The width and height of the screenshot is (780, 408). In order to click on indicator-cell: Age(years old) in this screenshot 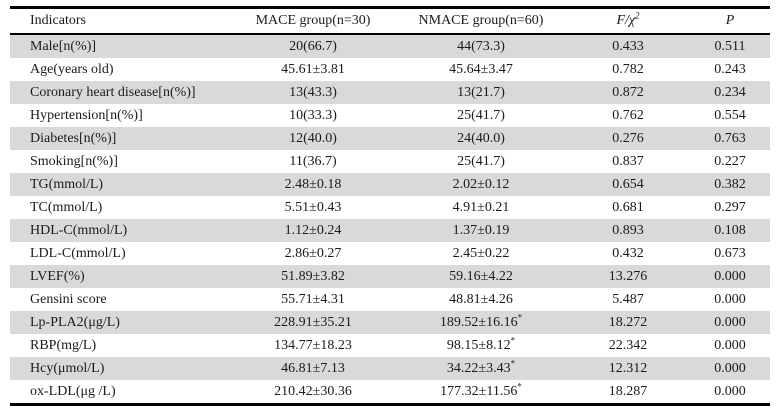, I will do `click(120, 69)`.